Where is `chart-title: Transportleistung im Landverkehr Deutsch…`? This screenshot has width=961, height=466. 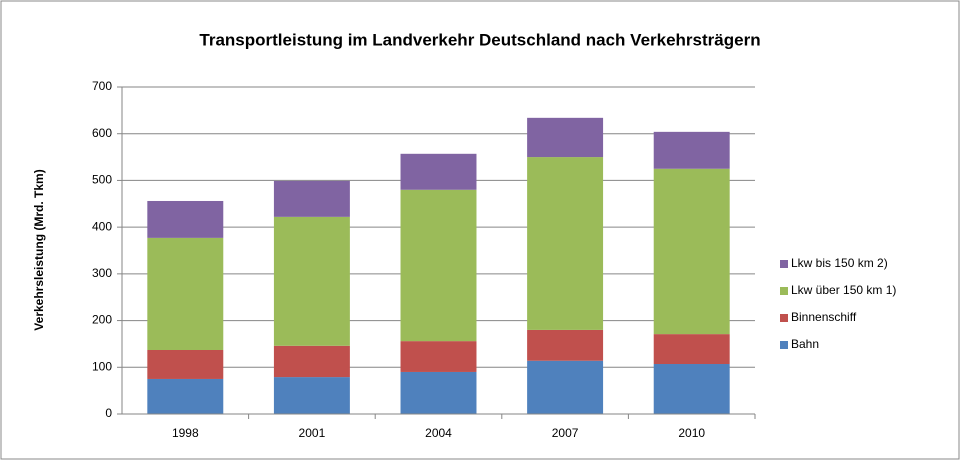 chart-title: Transportleistung im Landverkehr Deutsch… is located at coordinates (479, 39).